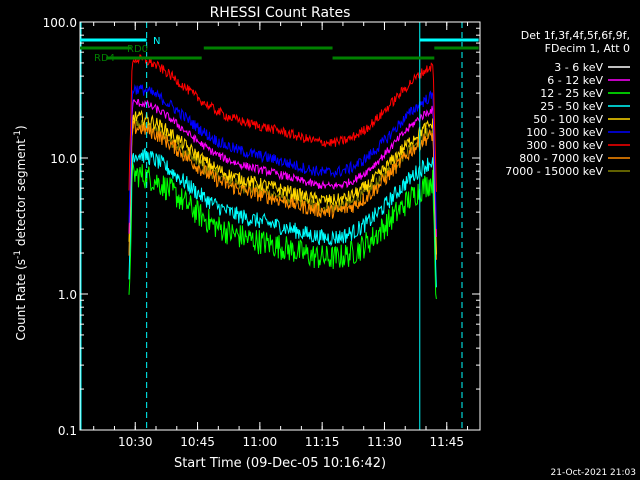  I want to click on x-tick-label-3: 11:15, so click(322, 442).